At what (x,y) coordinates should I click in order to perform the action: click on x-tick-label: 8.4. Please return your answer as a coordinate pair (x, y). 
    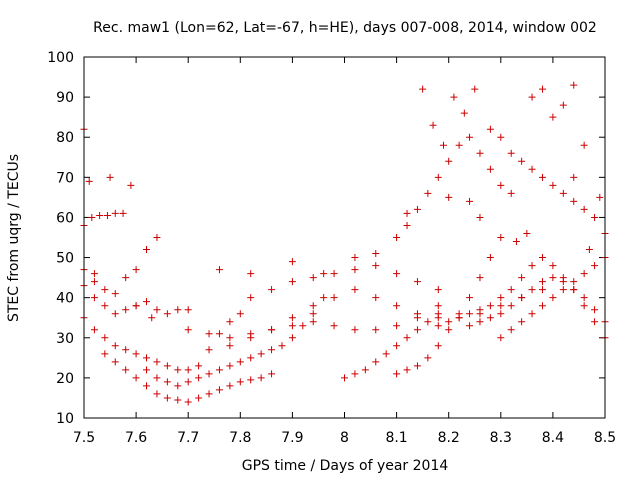
    Looking at the image, I should click on (553, 438).